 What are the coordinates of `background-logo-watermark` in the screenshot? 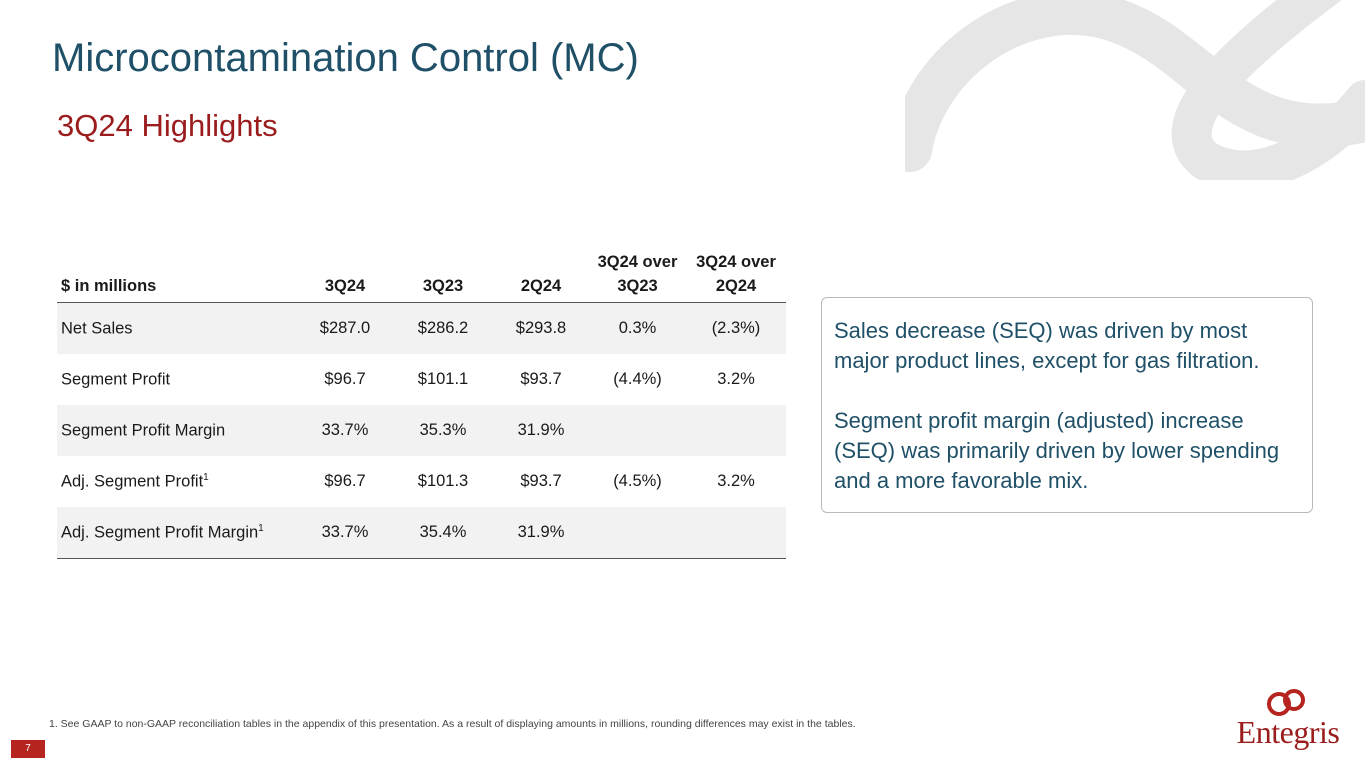 It's located at (1135, 90).